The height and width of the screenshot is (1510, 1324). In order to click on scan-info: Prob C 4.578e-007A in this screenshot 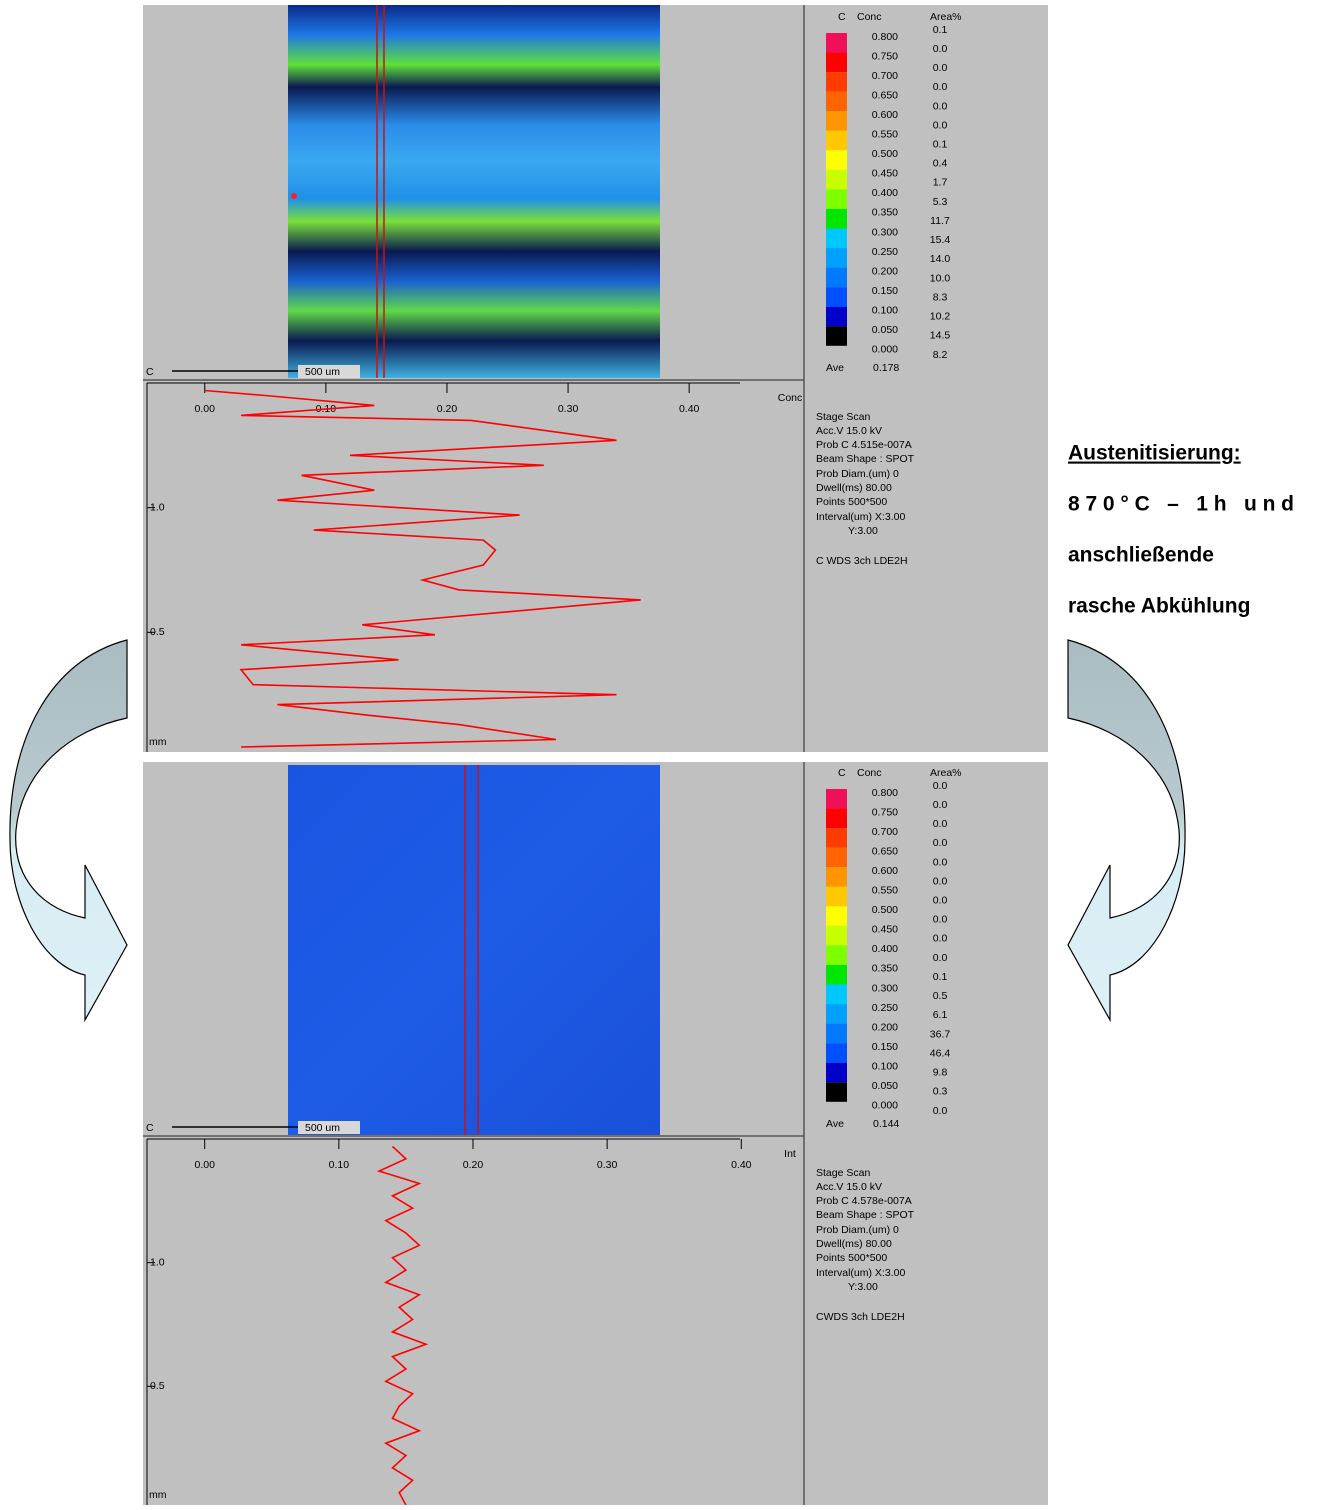, I will do `click(864, 1201)`.